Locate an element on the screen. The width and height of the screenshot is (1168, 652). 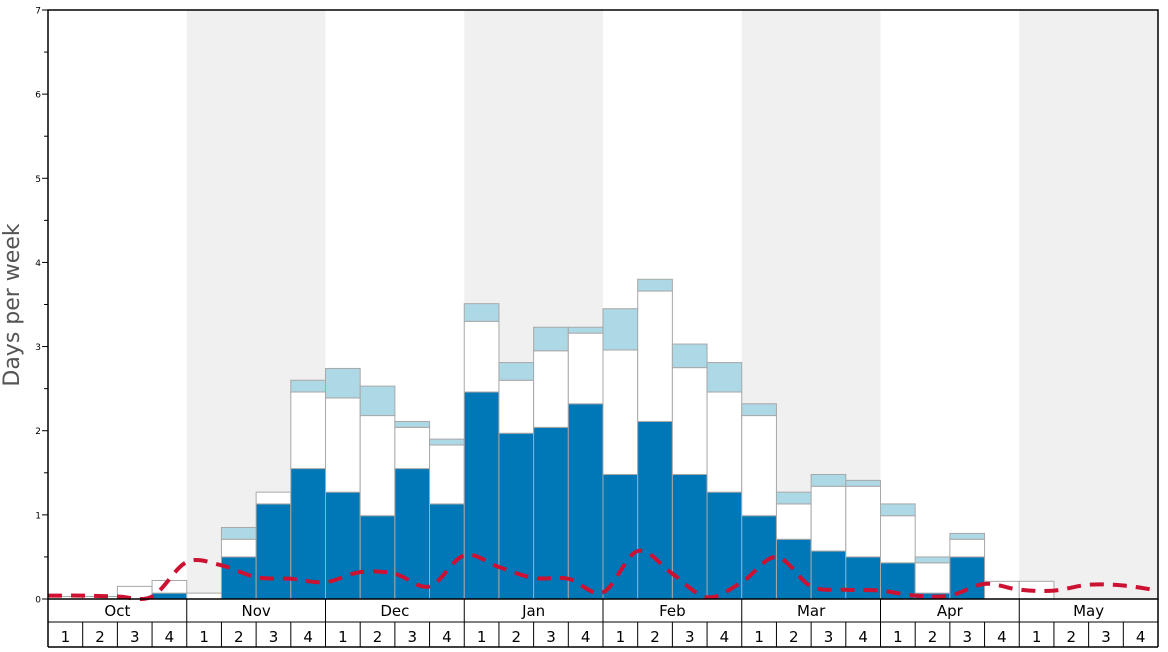
y-tick-label-5: 5 is located at coordinates (38, 180).